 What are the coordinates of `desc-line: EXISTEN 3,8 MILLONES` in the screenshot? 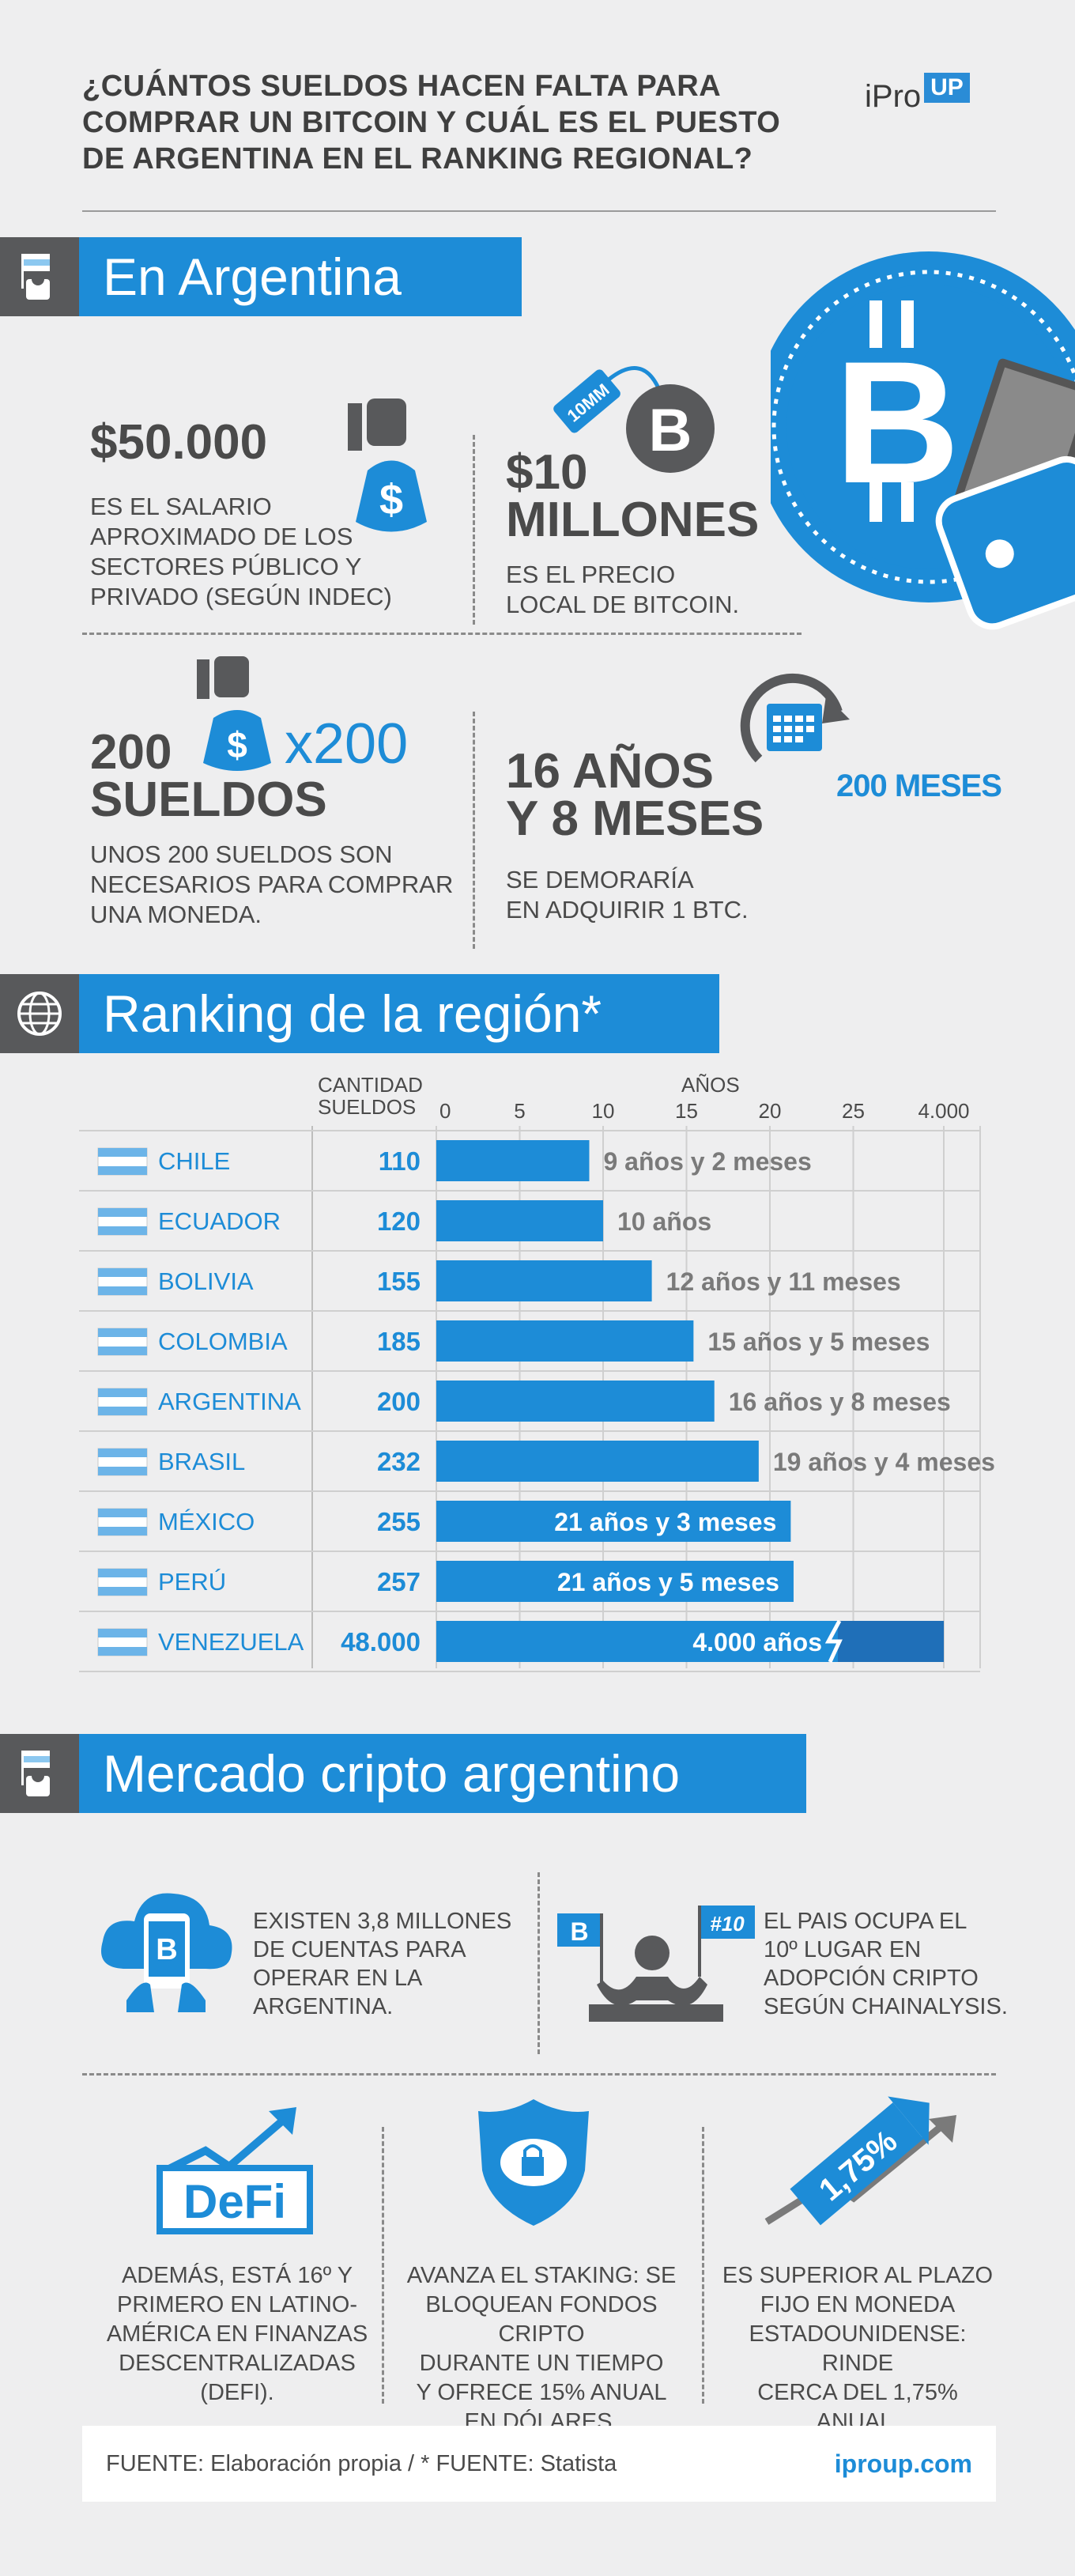 It's located at (382, 1921).